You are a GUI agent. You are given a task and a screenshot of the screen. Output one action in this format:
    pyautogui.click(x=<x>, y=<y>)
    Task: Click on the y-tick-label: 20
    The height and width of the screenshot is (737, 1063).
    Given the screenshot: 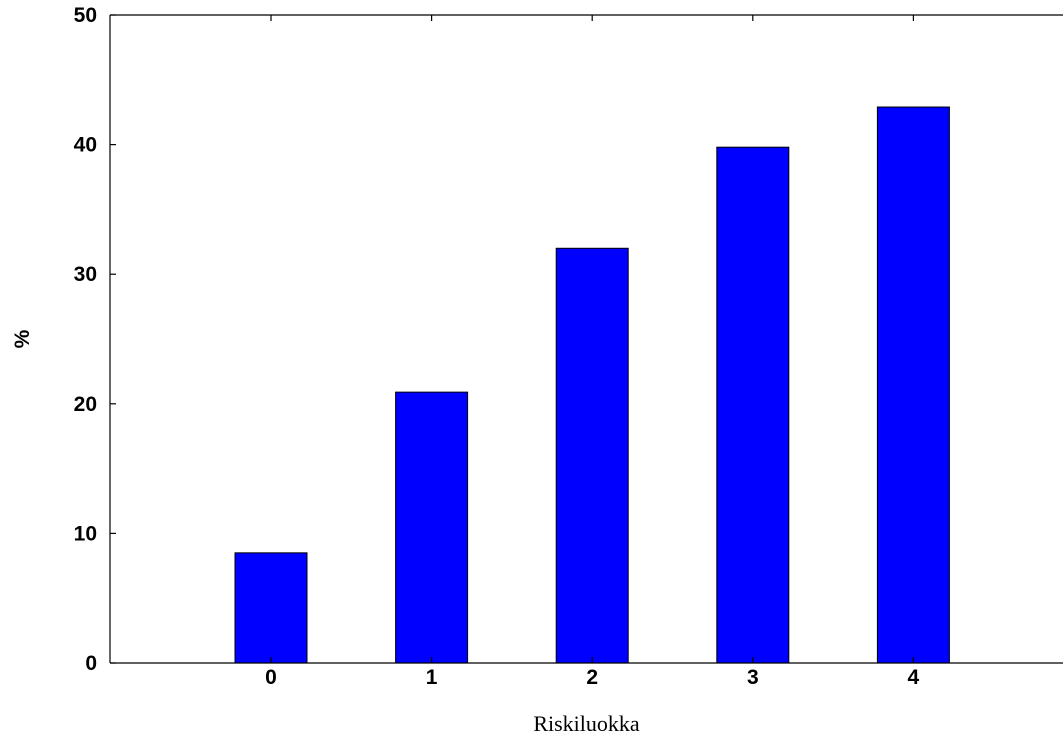 What is the action you would take?
    pyautogui.click(x=85, y=404)
    